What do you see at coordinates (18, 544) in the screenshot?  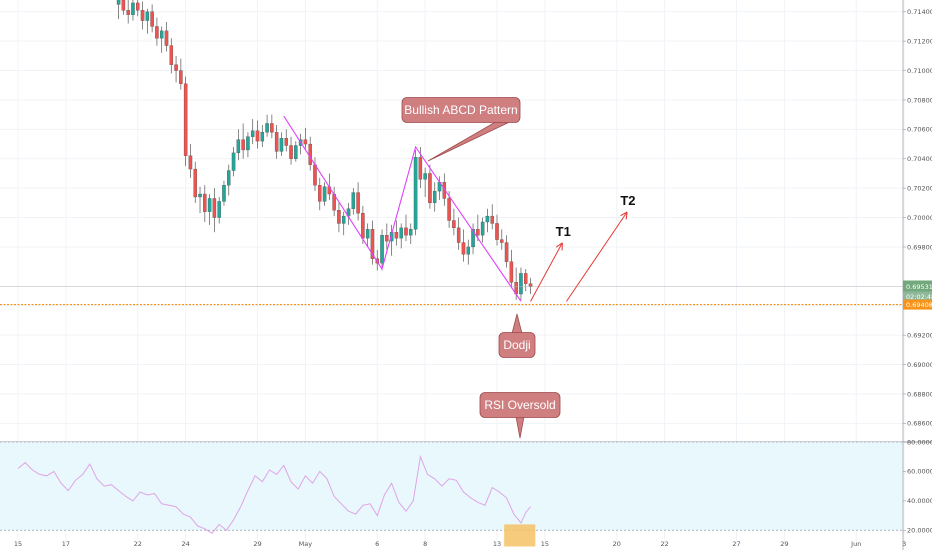 I see `x-tick-label: 15` at bounding box center [18, 544].